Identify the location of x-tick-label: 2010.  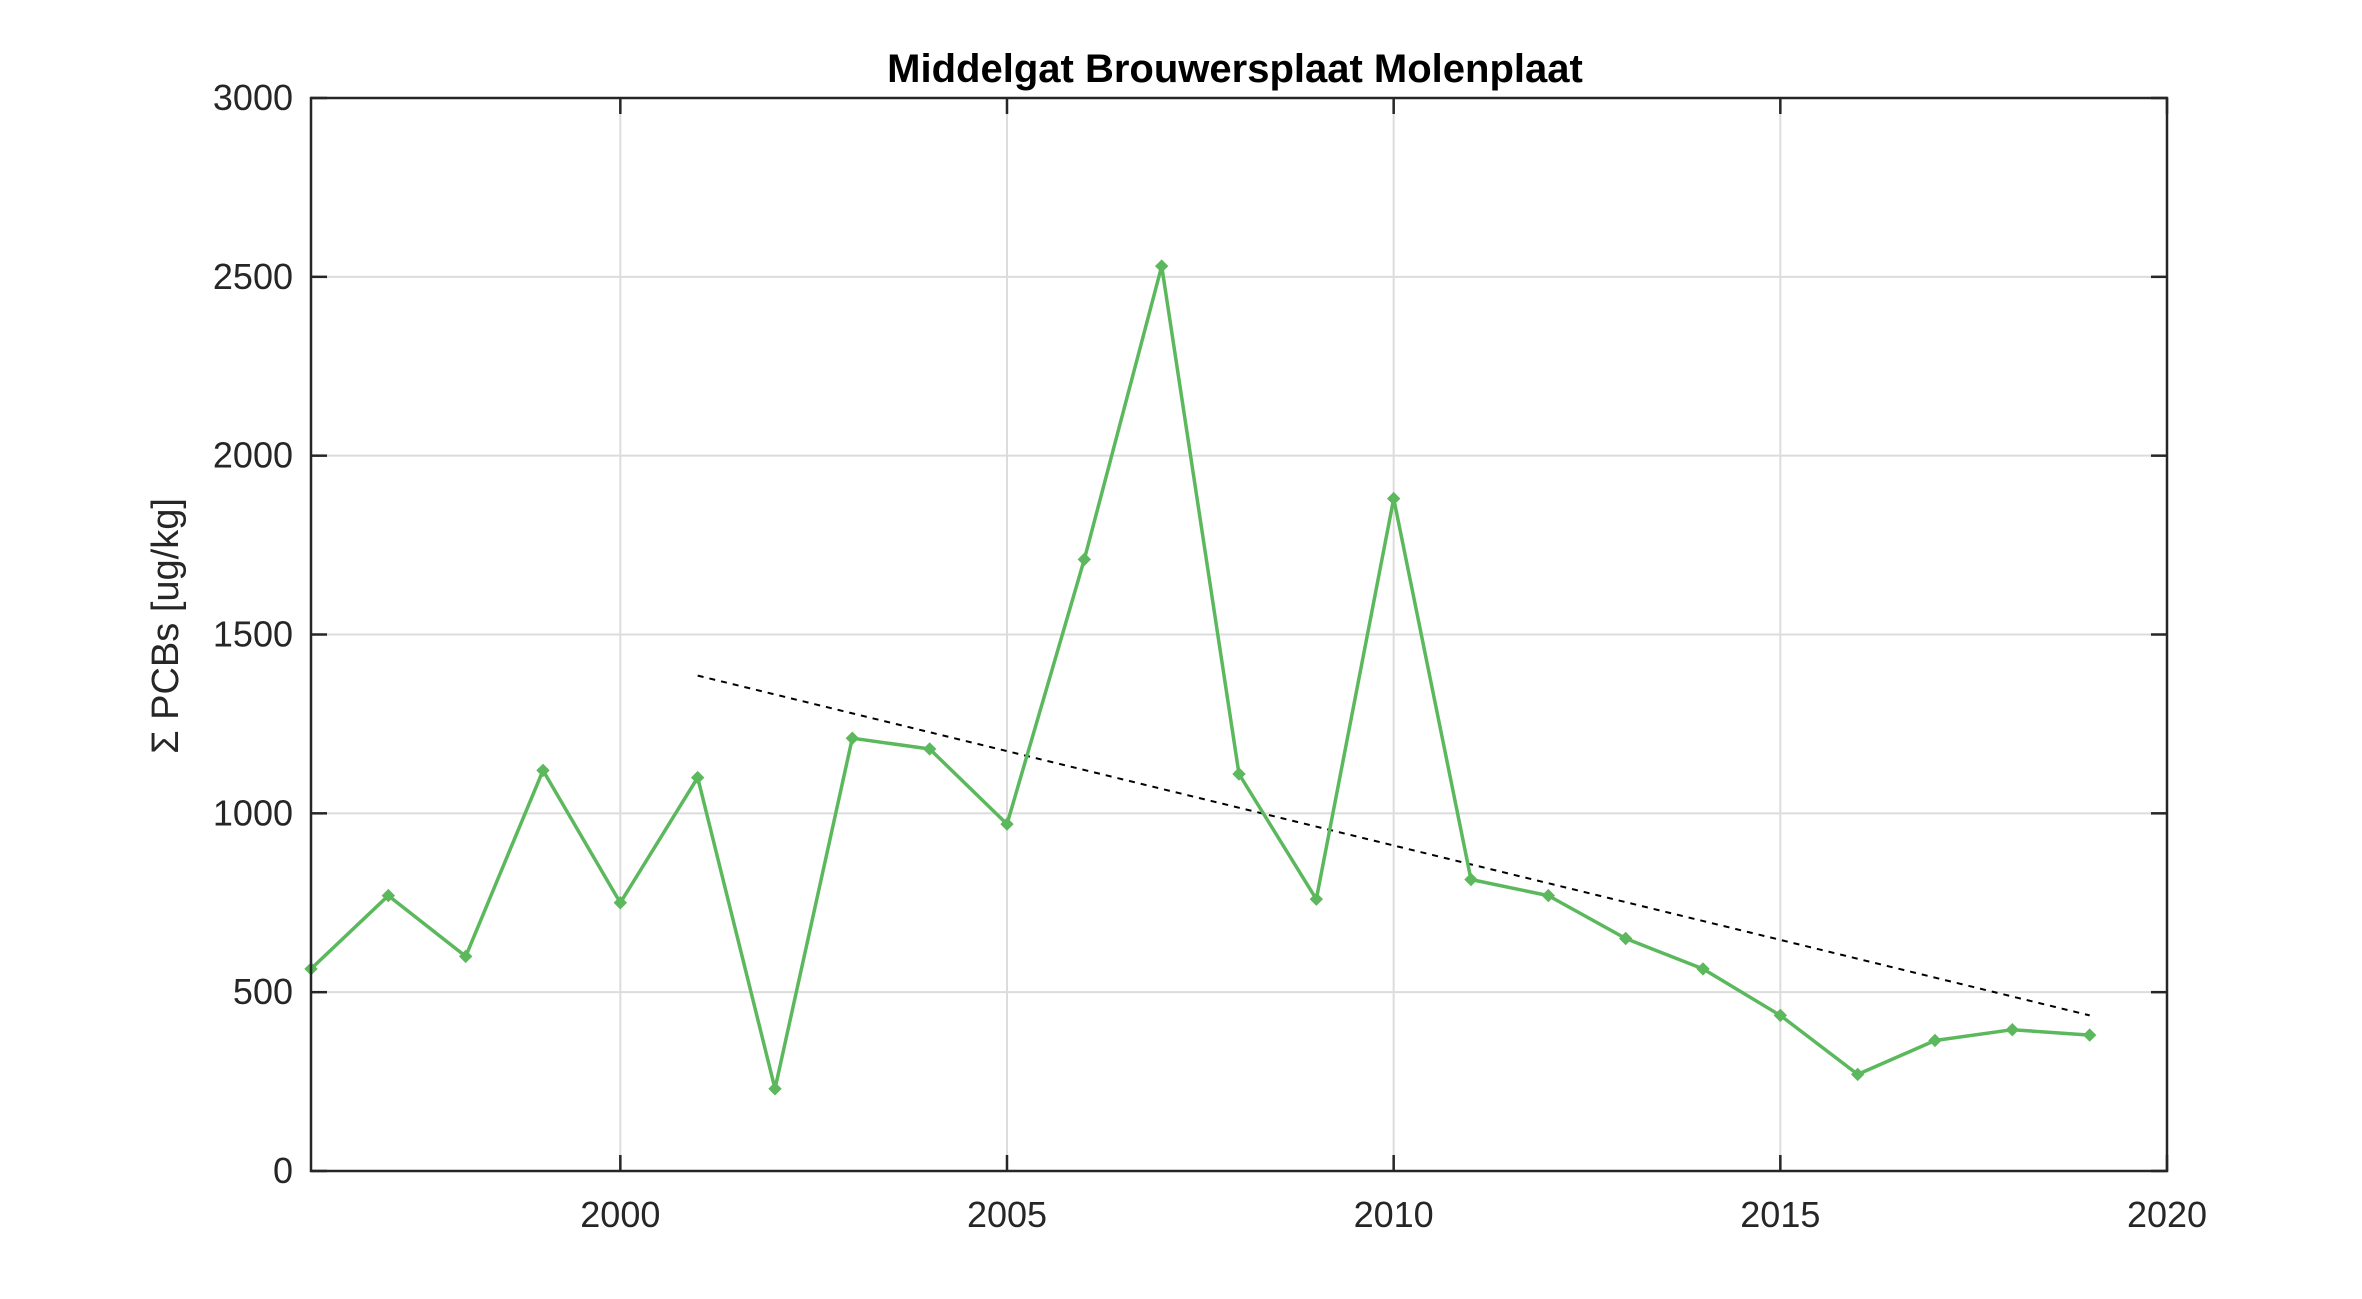
(1394, 1214).